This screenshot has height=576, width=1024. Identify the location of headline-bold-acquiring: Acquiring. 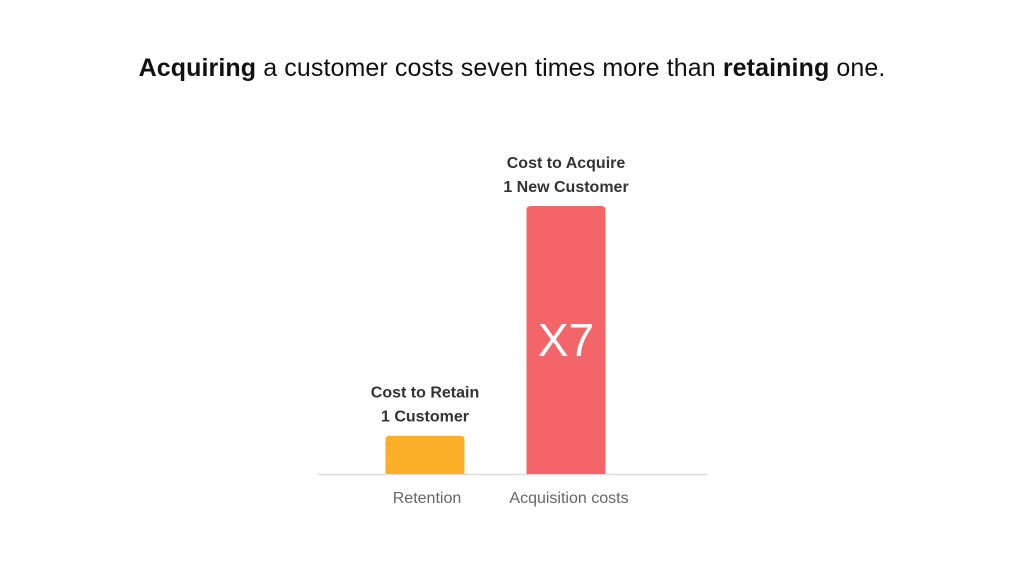
(197, 68).